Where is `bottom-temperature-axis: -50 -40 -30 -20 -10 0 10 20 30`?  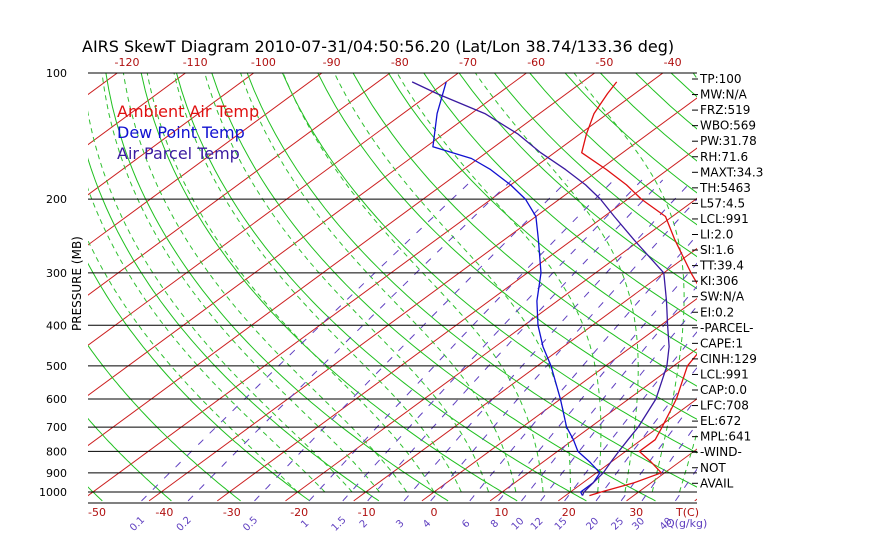 bottom-temperature-axis: -50 -40 -30 -20 -10 0 10 20 30 is located at coordinates (365, 512).